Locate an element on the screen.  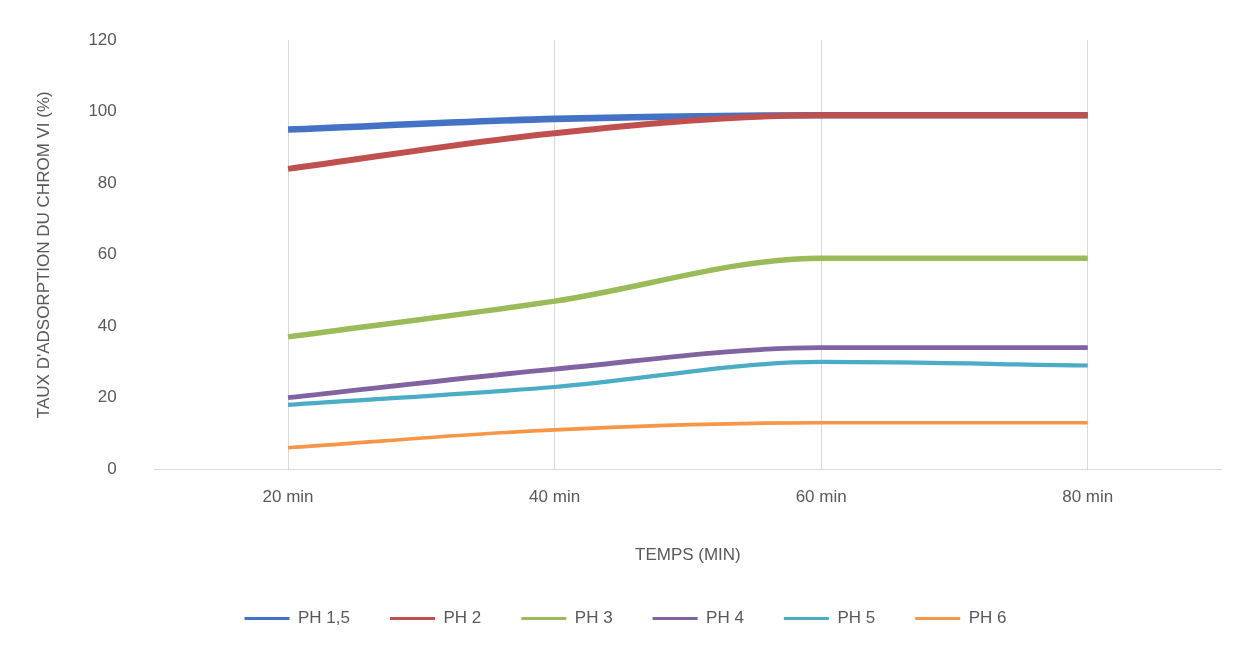
y-tick-label: 80 is located at coordinates (107, 182).